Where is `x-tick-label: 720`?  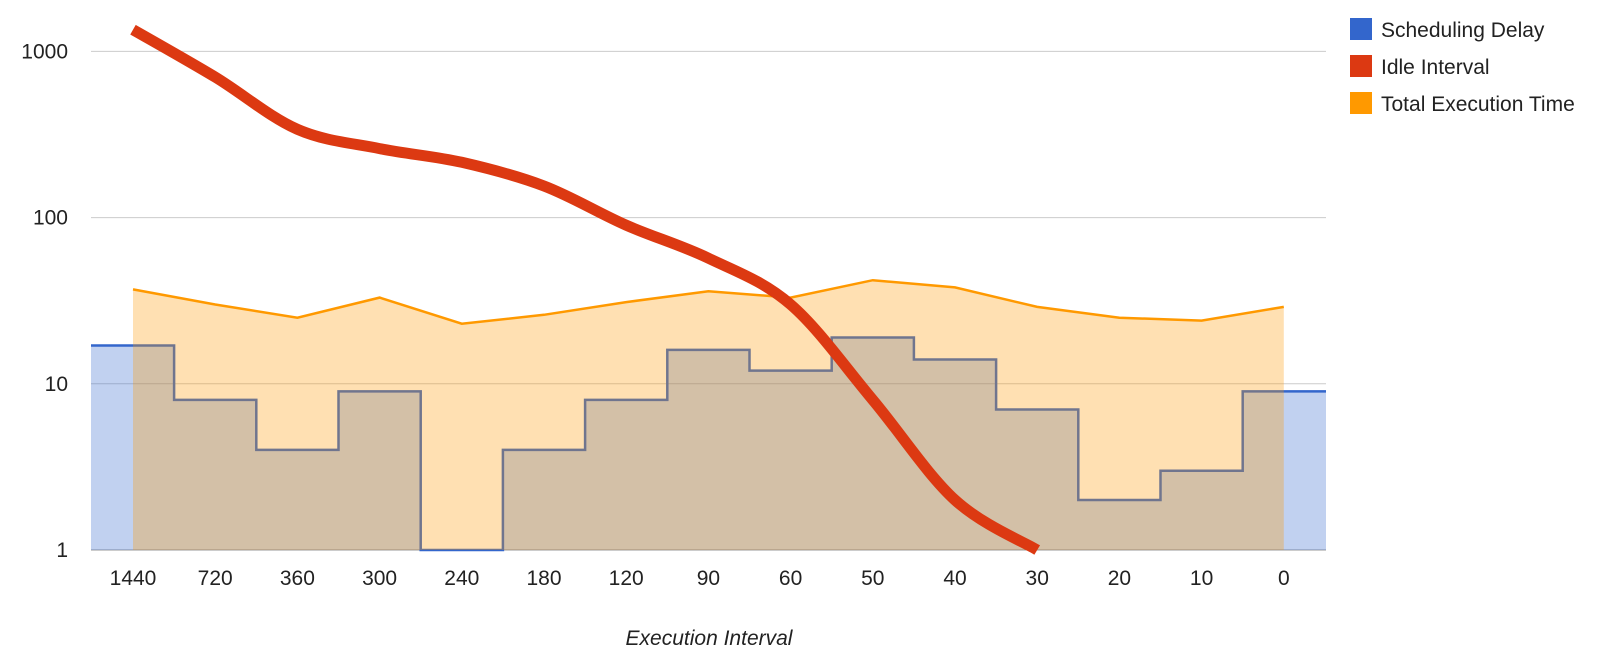 x-tick-label: 720 is located at coordinates (215, 578).